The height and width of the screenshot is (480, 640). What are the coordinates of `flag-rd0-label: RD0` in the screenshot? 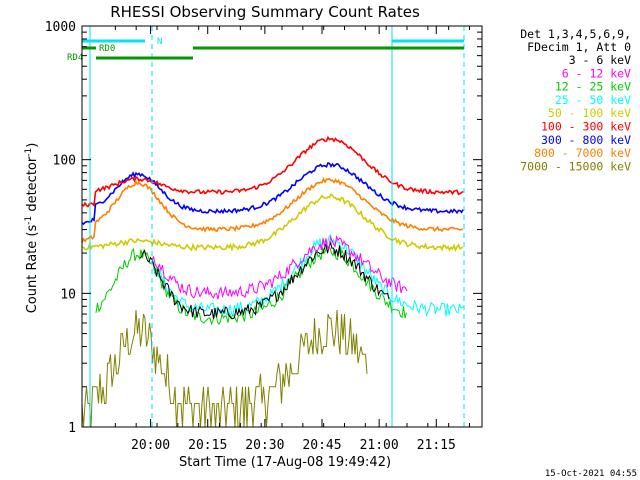 It's located at (107, 49).